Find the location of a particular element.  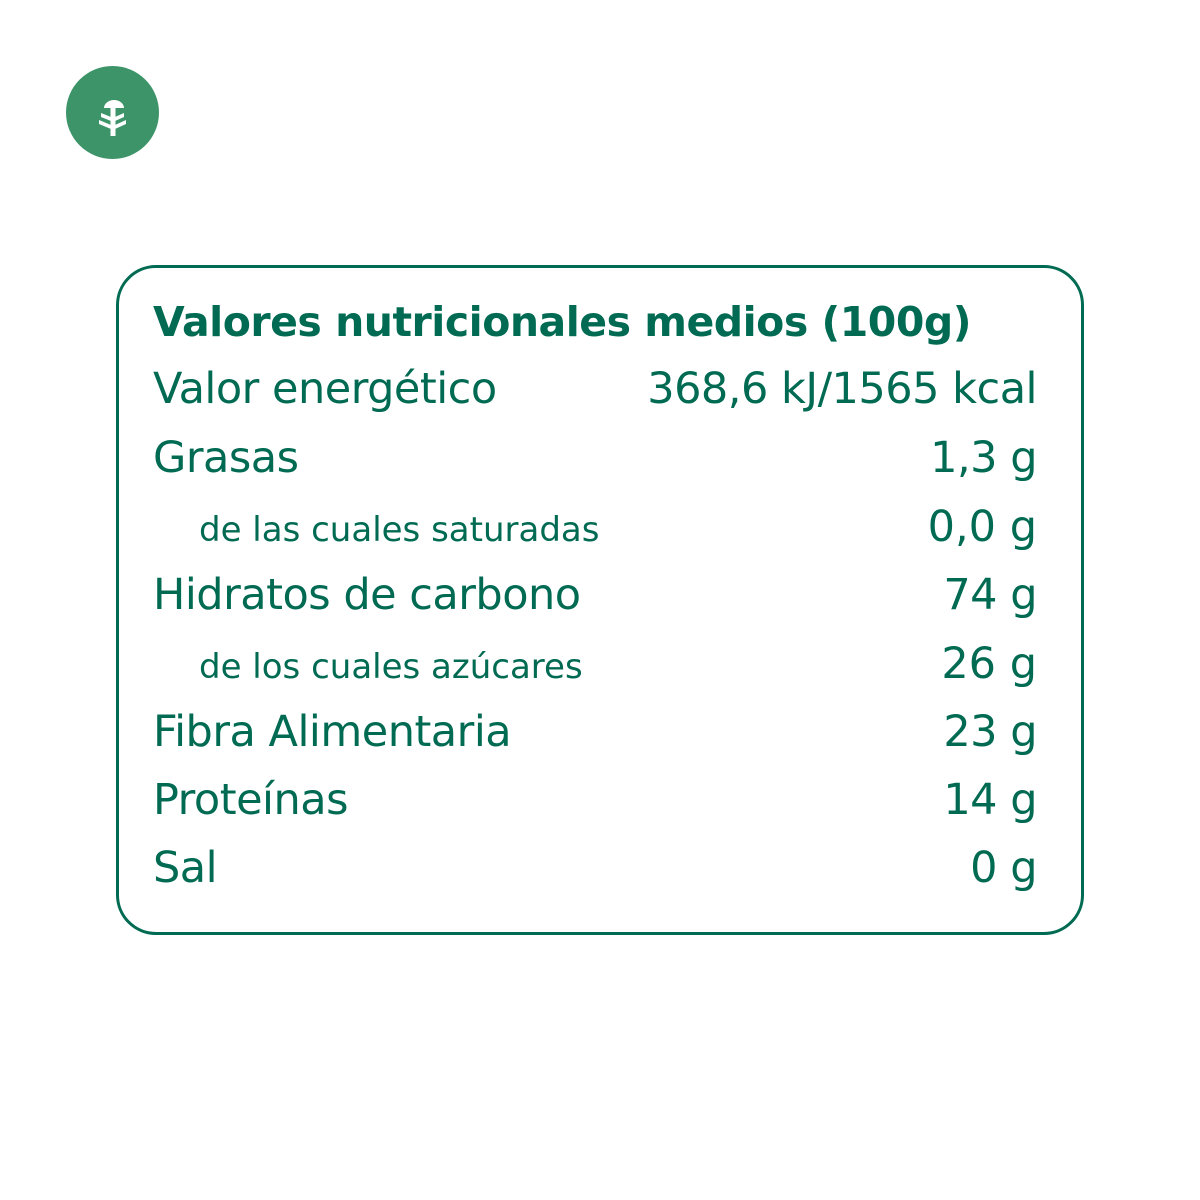

table-row: Valor energético 368,6 kJ/1565 kcal is located at coordinates (595, 389).